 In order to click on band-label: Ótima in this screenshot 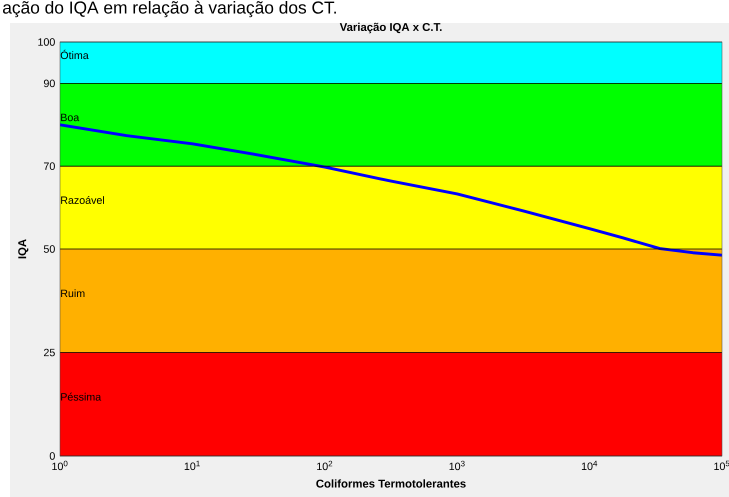, I will do `click(74, 55)`.